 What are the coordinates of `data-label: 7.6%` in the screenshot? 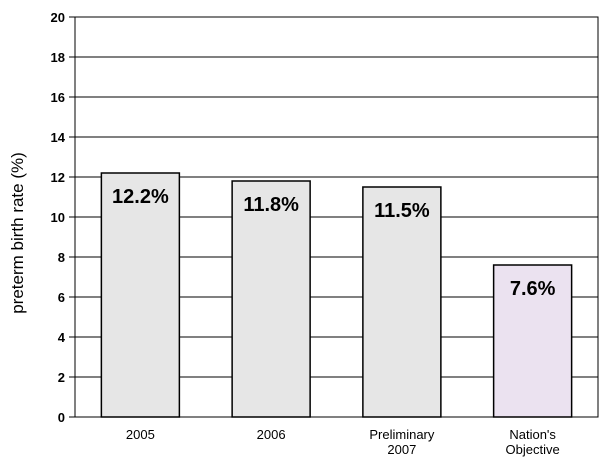 It's located at (533, 289).